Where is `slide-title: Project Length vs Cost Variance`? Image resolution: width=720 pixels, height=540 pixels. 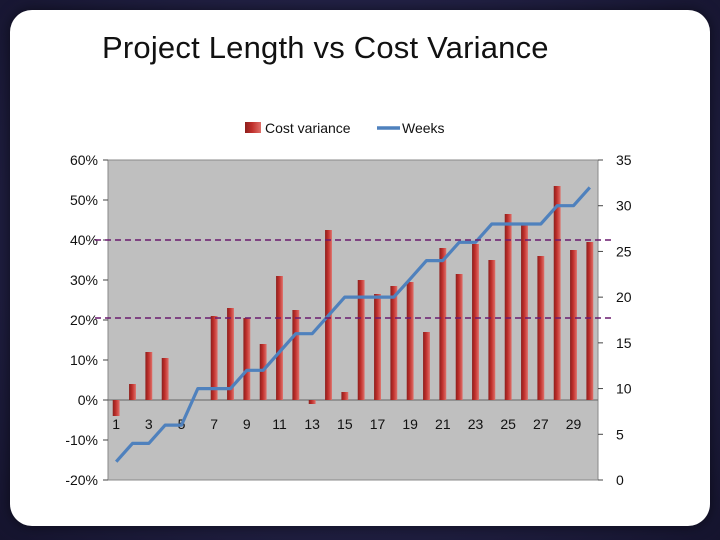
slide-title: Project Length vs Cost Variance is located at coordinates (325, 47).